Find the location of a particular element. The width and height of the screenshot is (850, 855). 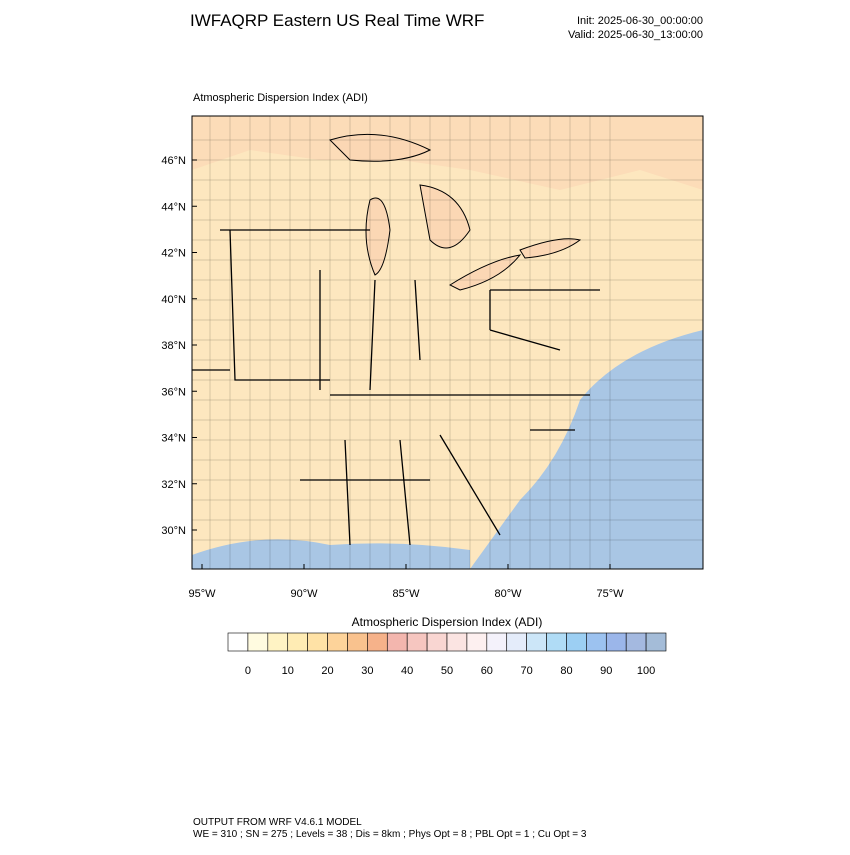

lon-label: 80°W is located at coordinates (508, 594).